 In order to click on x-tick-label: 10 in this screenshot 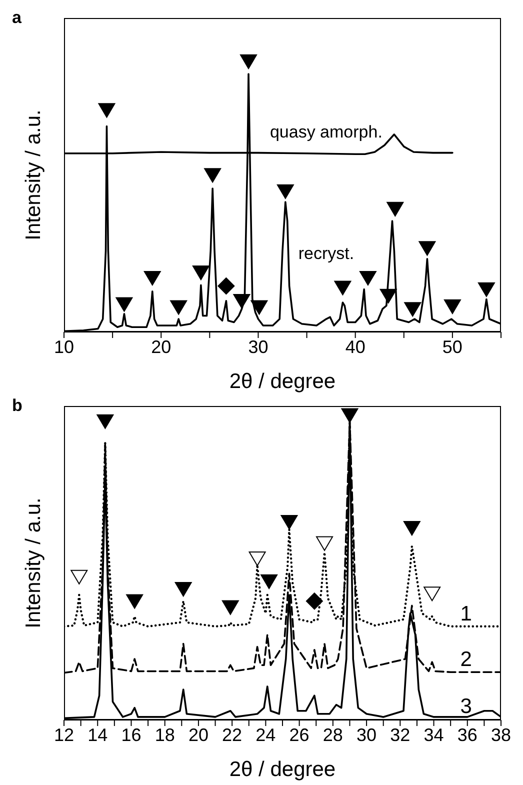, I will do `click(64, 346)`.